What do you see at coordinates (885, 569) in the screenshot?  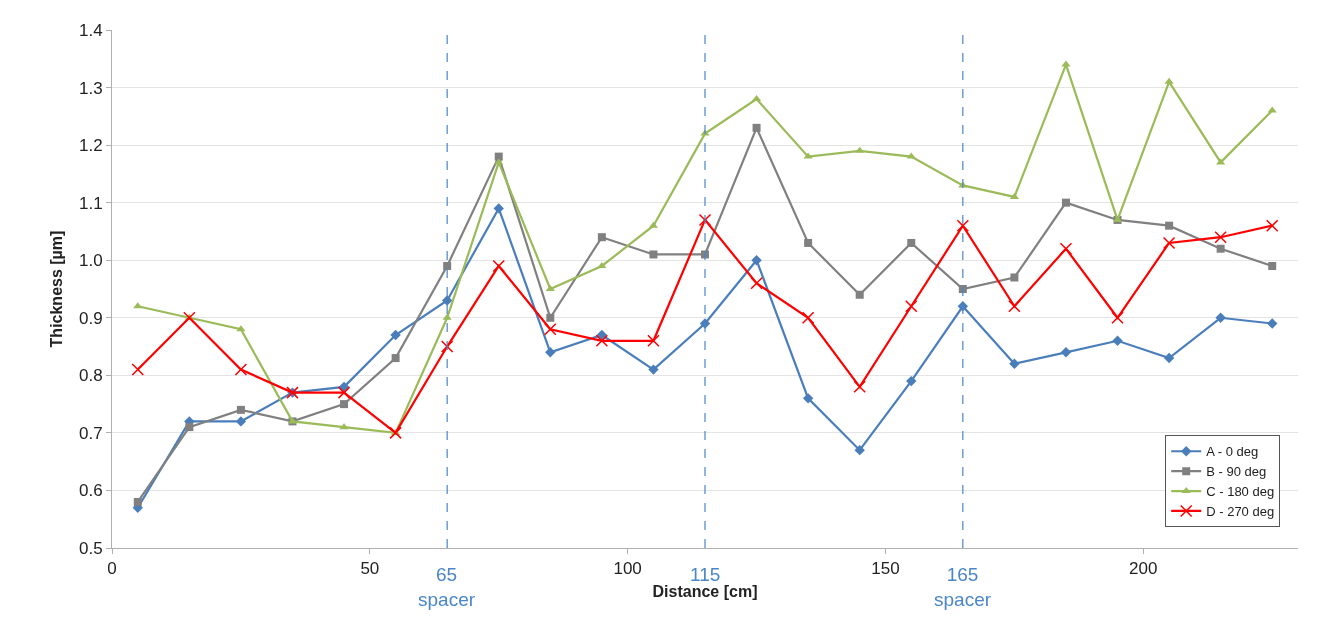 I see `x-tick-label: 150` at bounding box center [885, 569].